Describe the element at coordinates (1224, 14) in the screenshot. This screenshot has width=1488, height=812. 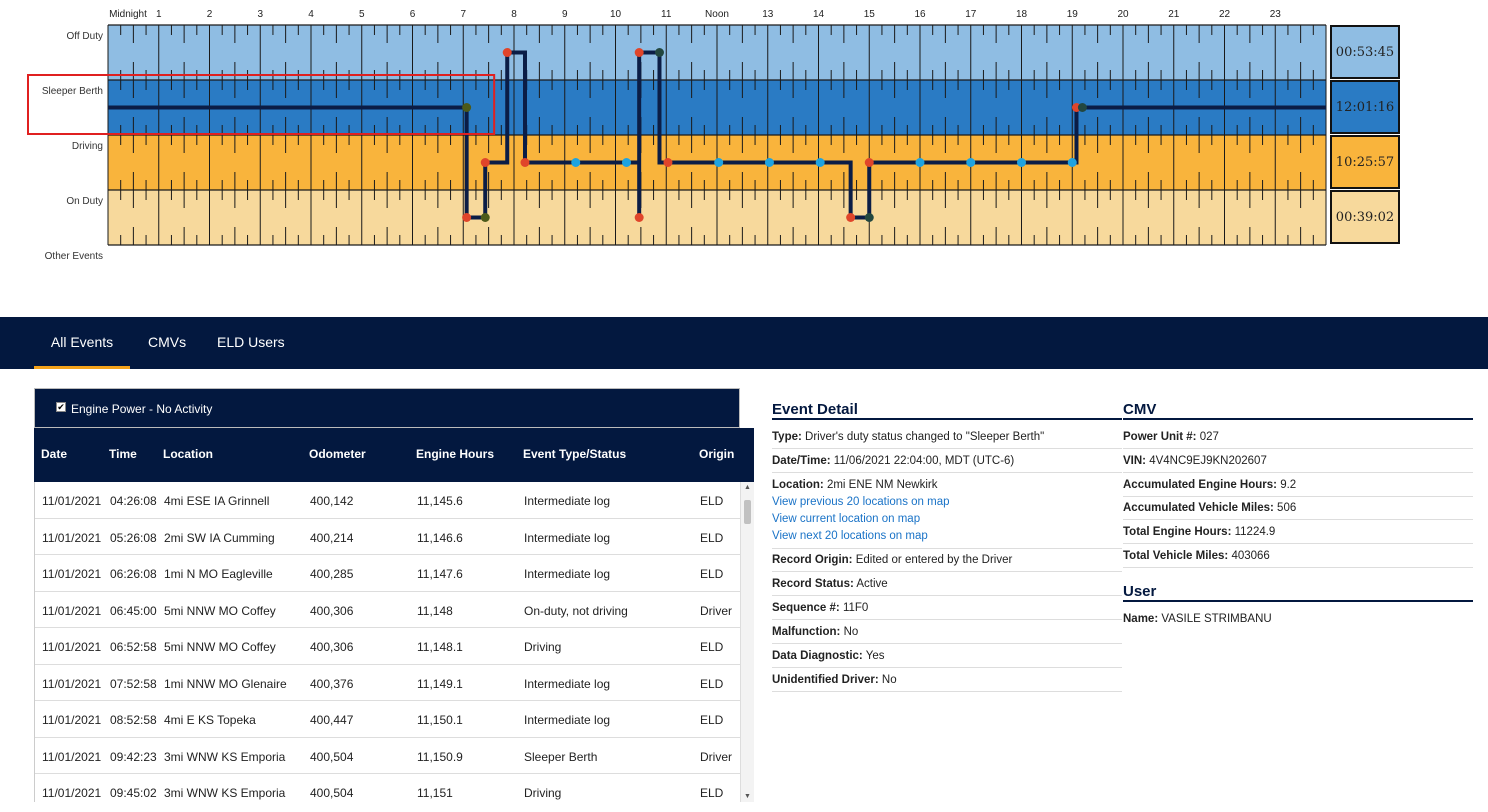
I see `hour-label: 22` at that location.